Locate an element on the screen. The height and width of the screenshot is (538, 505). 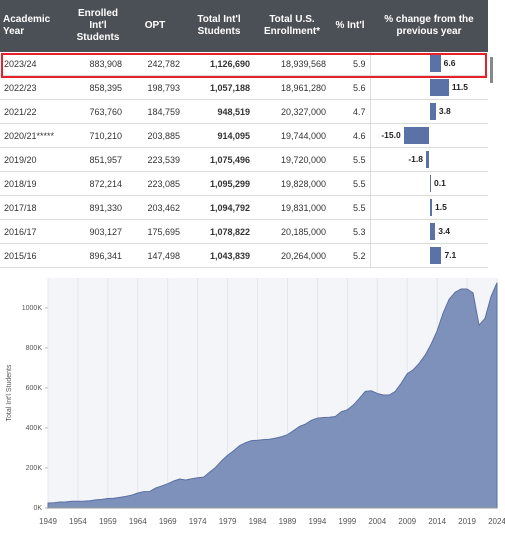
table-cell: 4.7 is located at coordinates (350, 111).